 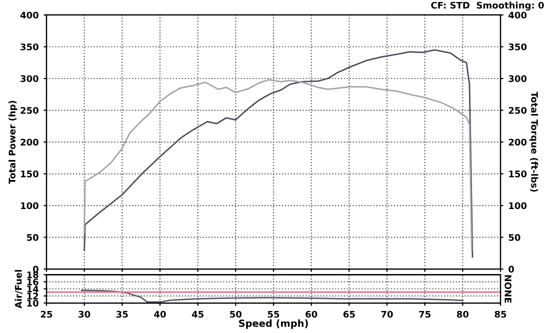 I want to click on y2-axis-title: NONE, so click(x=508, y=289).